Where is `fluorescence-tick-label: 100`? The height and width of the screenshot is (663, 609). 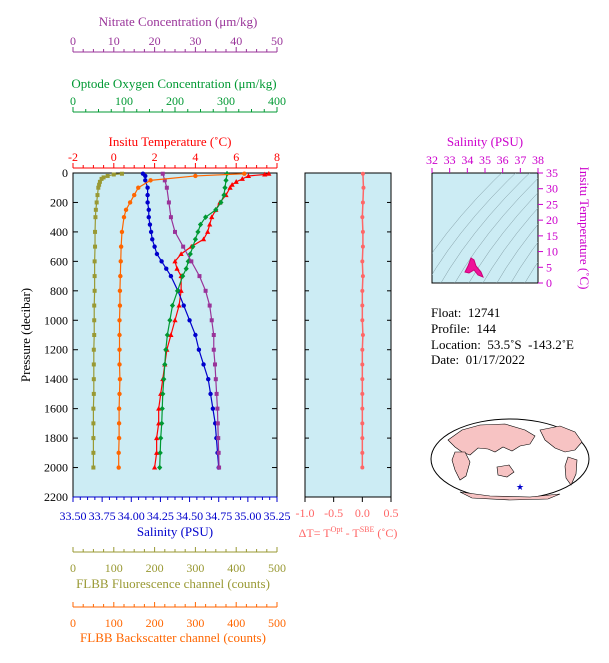
fluorescence-tick-label: 100 is located at coordinates (114, 568).